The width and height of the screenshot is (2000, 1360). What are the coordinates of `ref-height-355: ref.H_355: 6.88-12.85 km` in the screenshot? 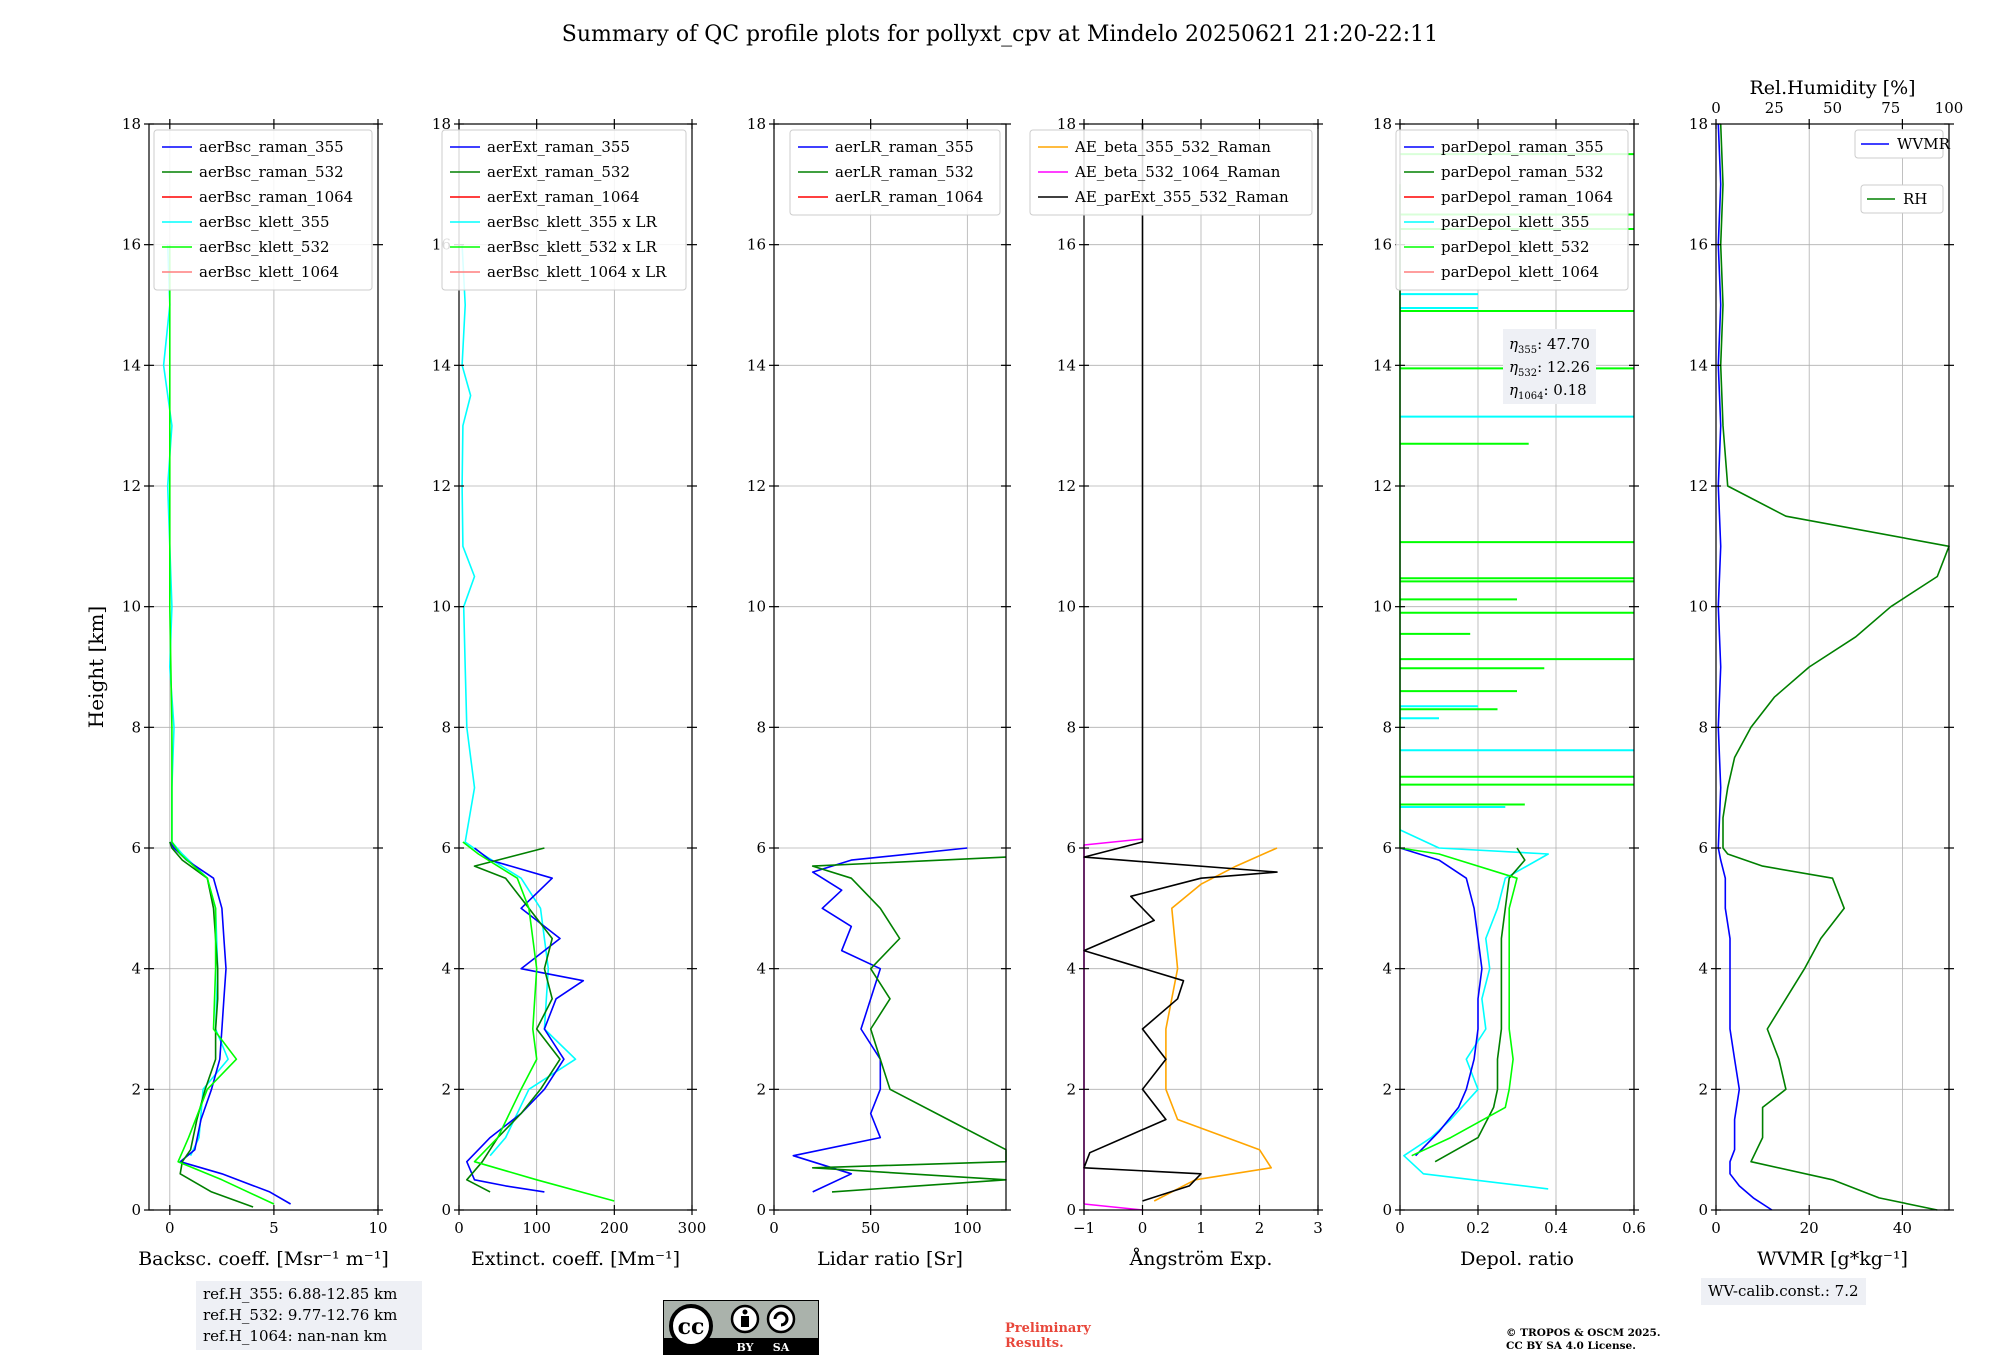 It's located at (300, 1294).